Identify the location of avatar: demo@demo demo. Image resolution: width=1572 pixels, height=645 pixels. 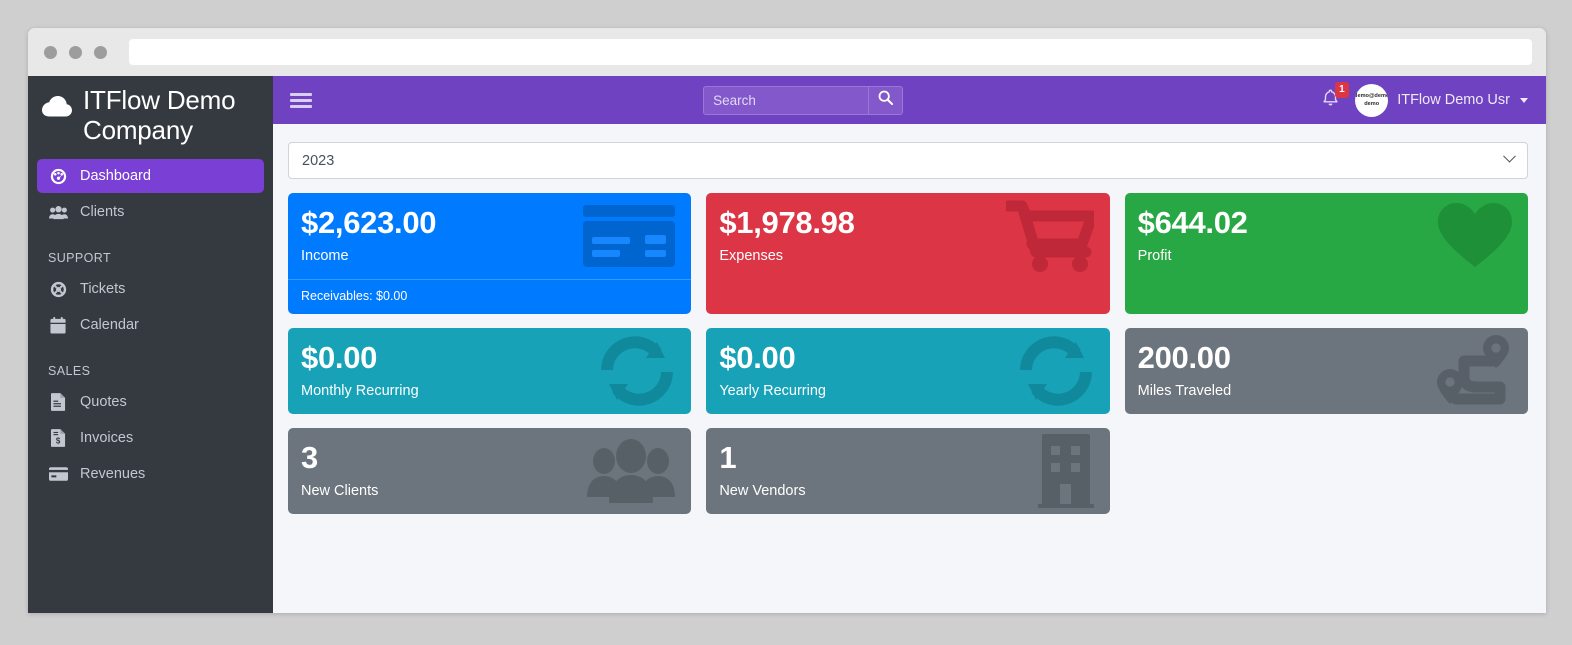
(1372, 100).